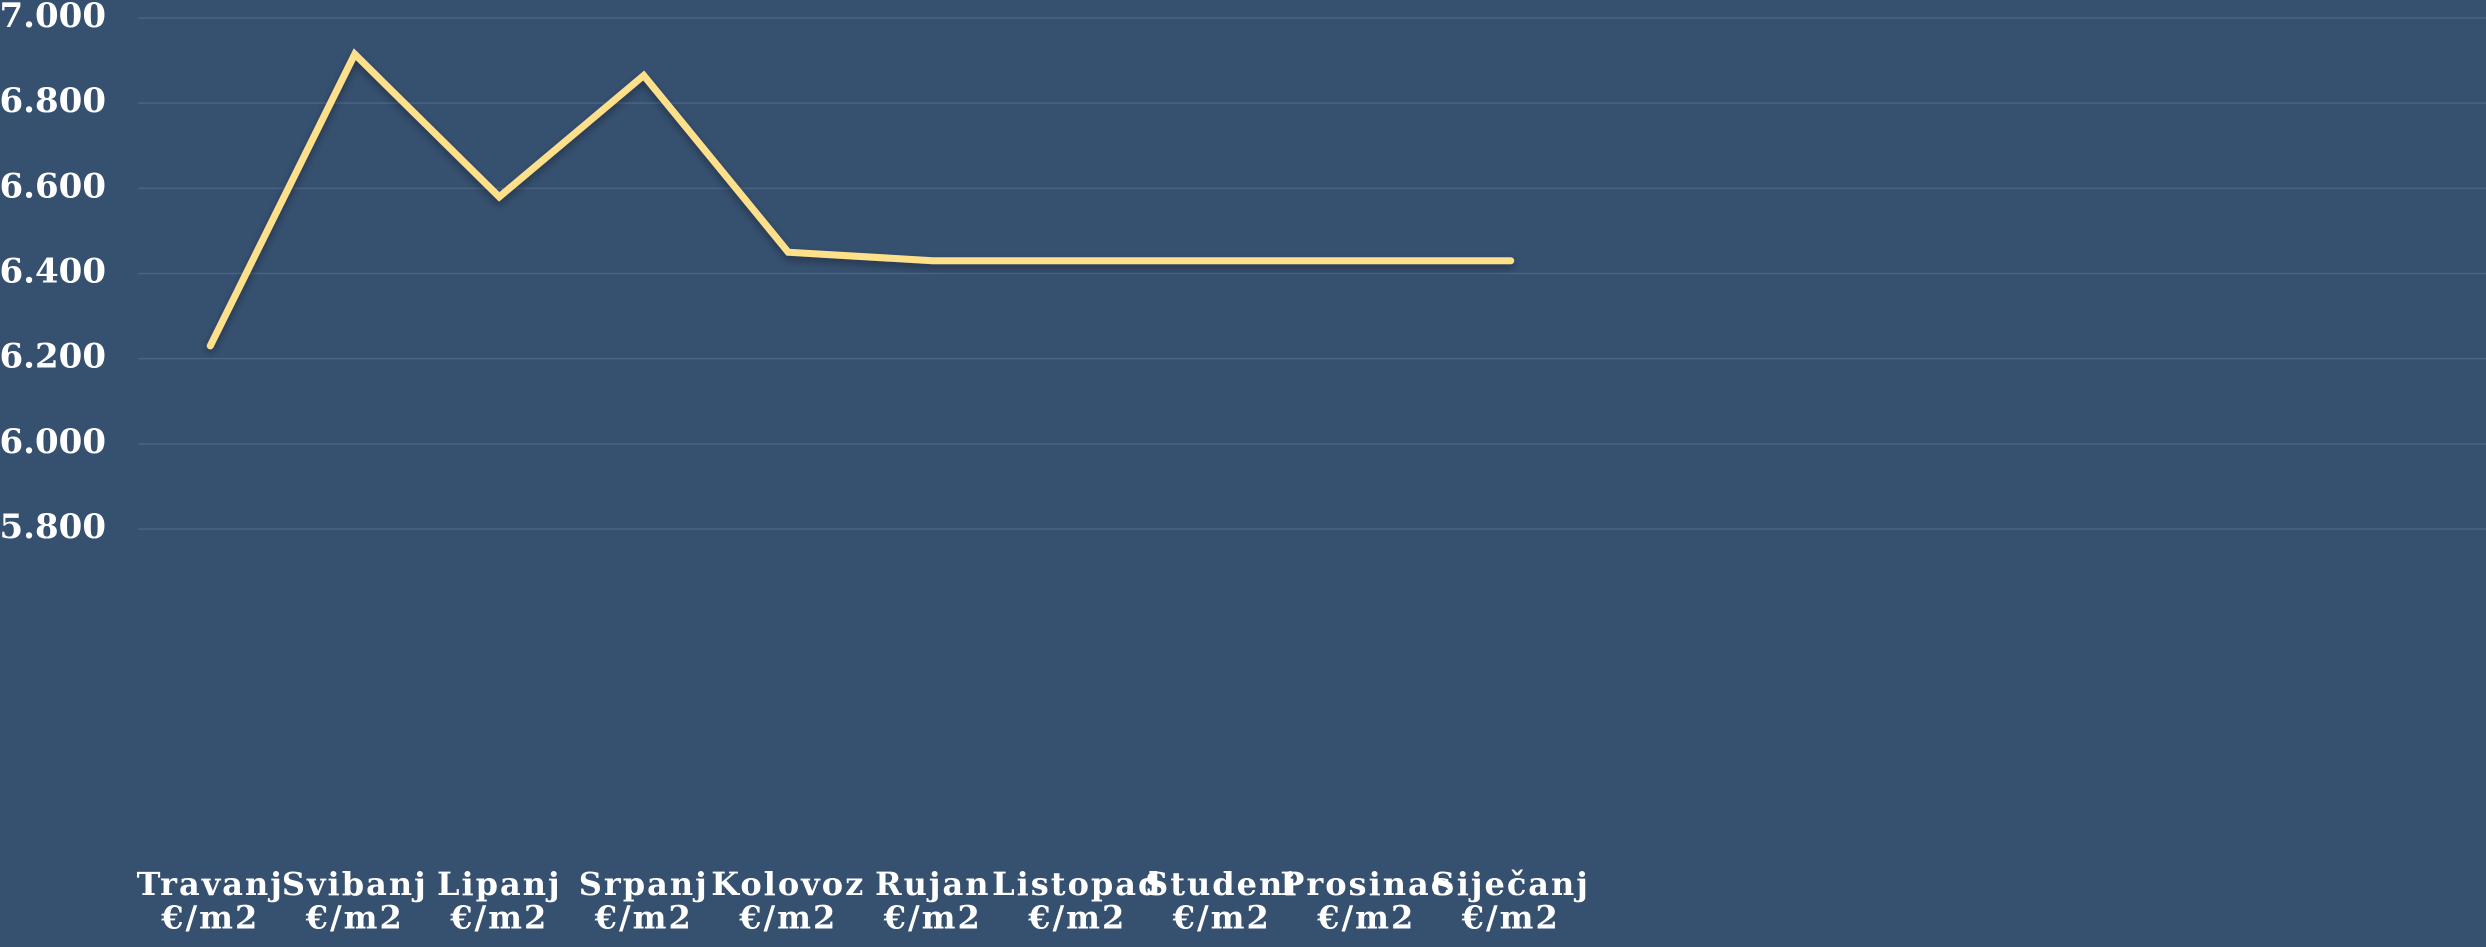  I want to click on y-tick-label: € 6.400, so click(53, 272).